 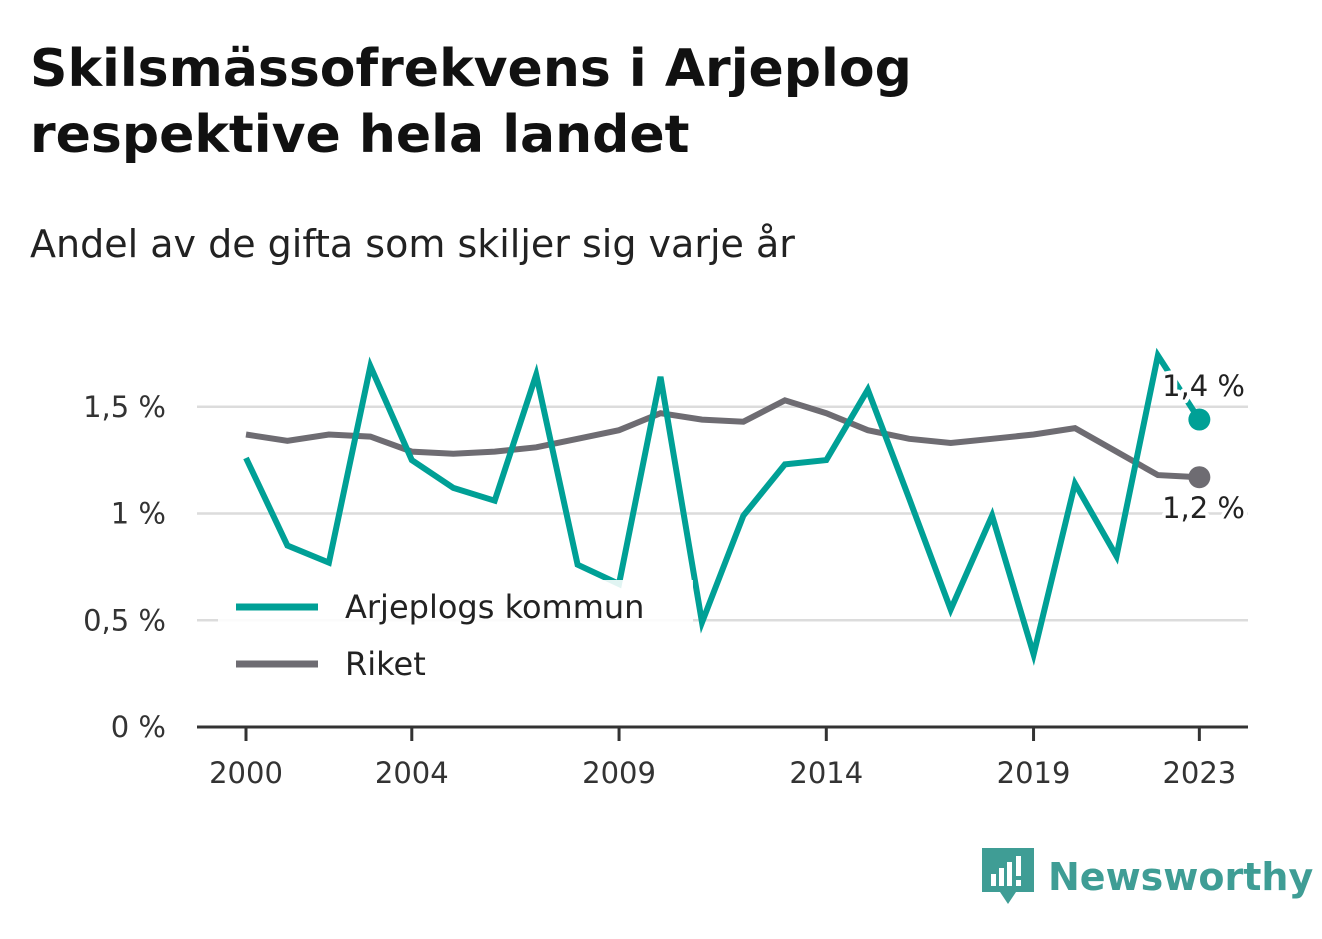 What do you see at coordinates (619, 773) in the screenshot?
I see `x-tick-label: 2009` at bounding box center [619, 773].